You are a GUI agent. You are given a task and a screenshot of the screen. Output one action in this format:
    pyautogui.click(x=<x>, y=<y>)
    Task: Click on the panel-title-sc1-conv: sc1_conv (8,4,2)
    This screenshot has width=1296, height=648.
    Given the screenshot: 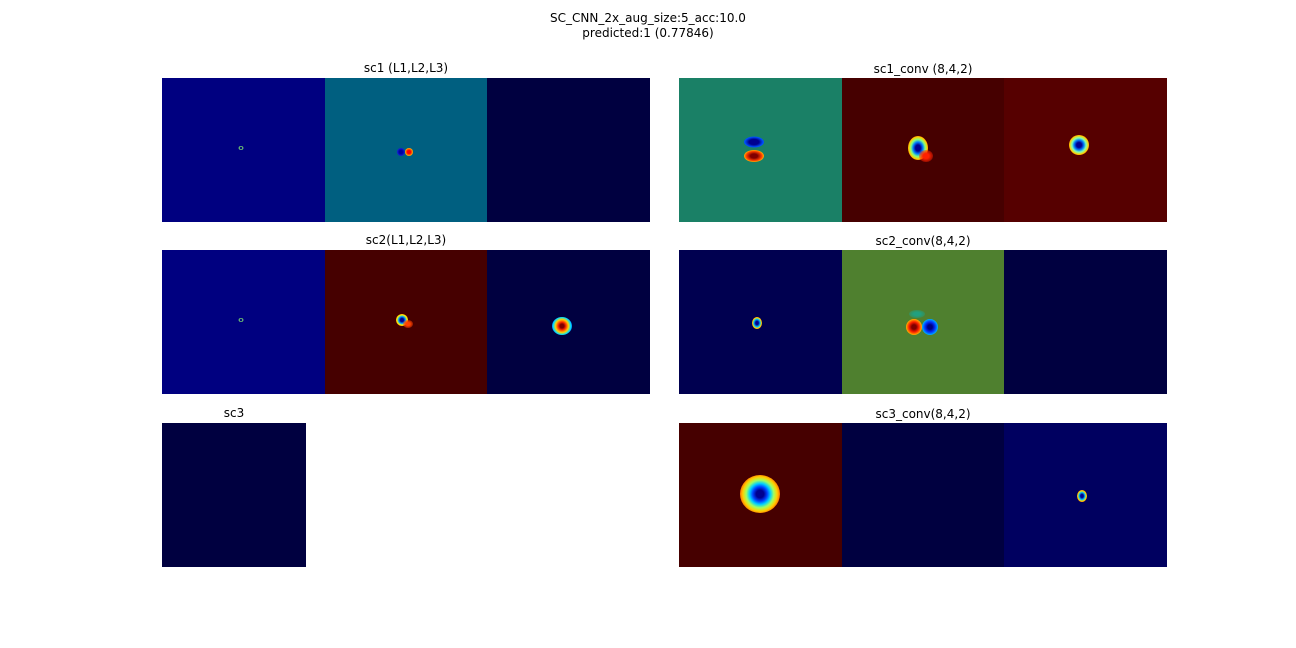 What is the action you would take?
    pyautogui.click(x=923, y=69)
    